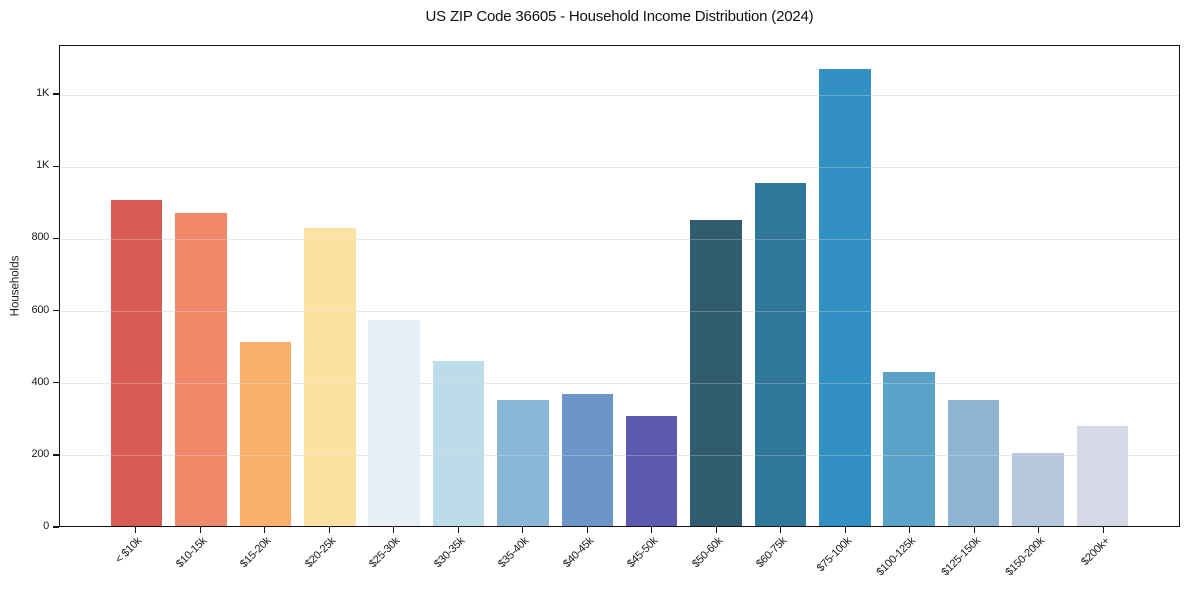  I want to click on x-tick-label: $20-25k, so click(320, 553).